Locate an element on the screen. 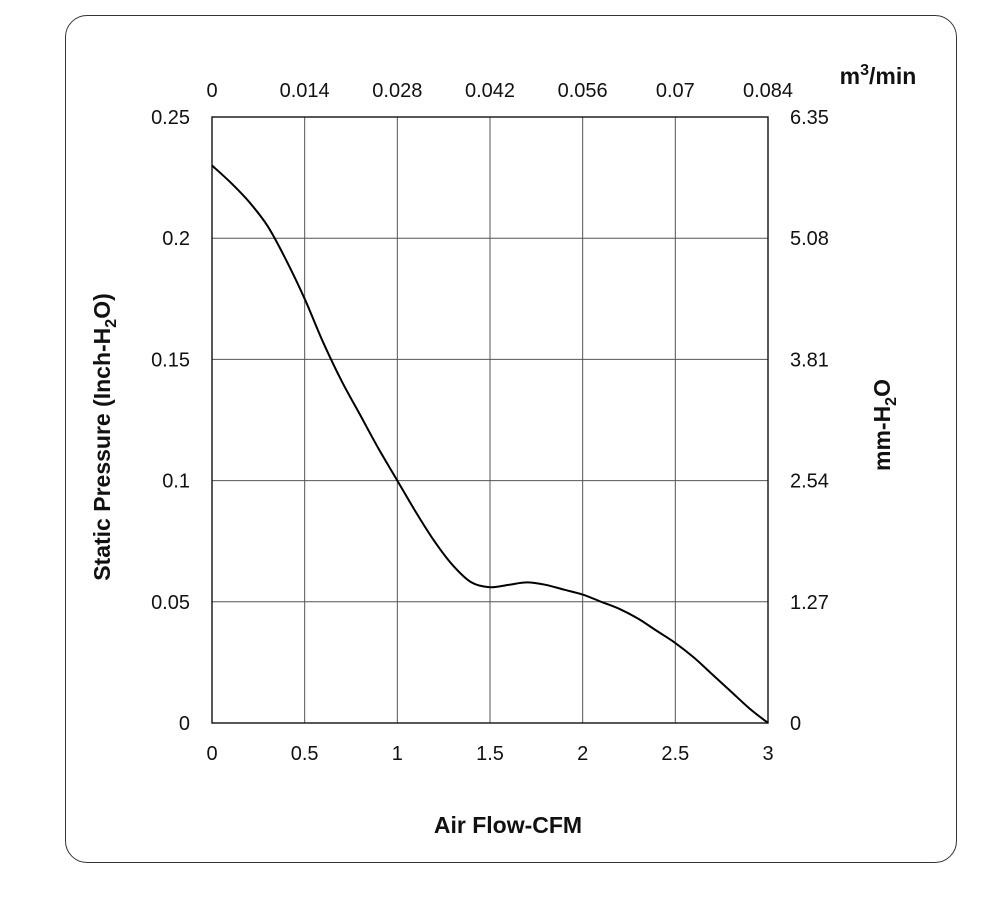  x-tick-label: 0.5 is located at coordinates (305, 754).